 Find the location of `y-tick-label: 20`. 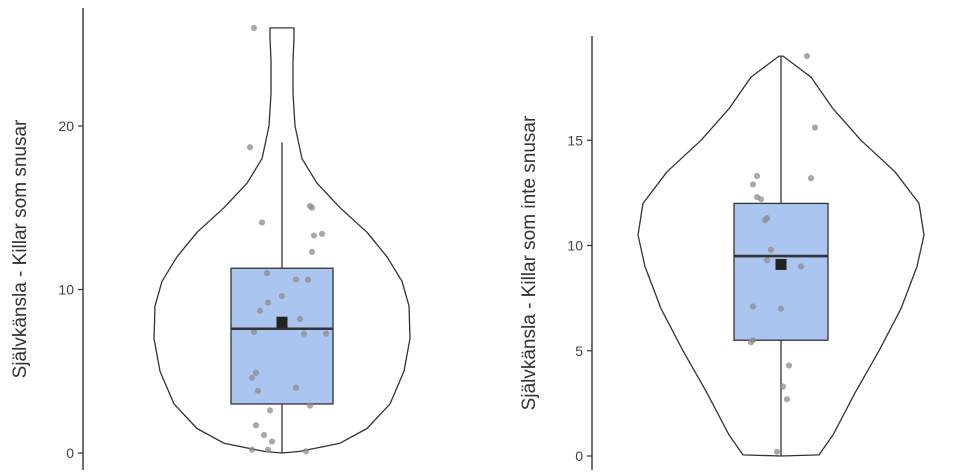

y-tick-label: 20 is located at coordinates (66, 126).